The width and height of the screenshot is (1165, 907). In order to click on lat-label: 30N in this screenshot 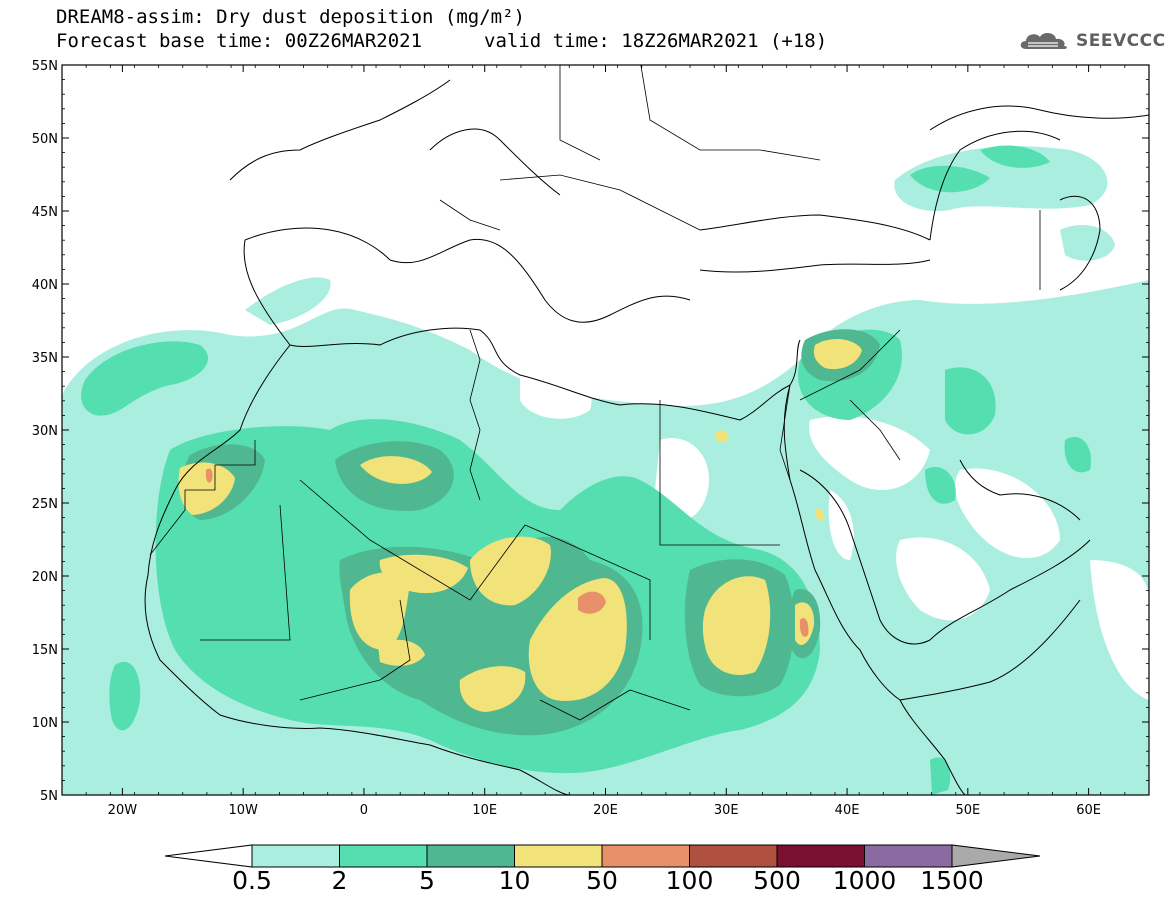, I will do `click(45, 431)`.